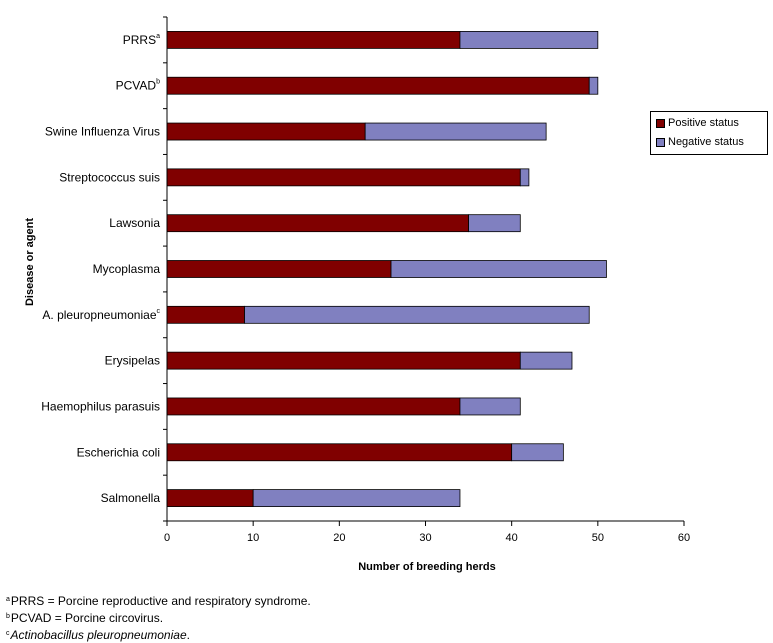 The height and width of the screenshot is (643, 773). Describe the element at coordinates (8, 599) in the screenshot. I see `footnote-mark: a` at that location.